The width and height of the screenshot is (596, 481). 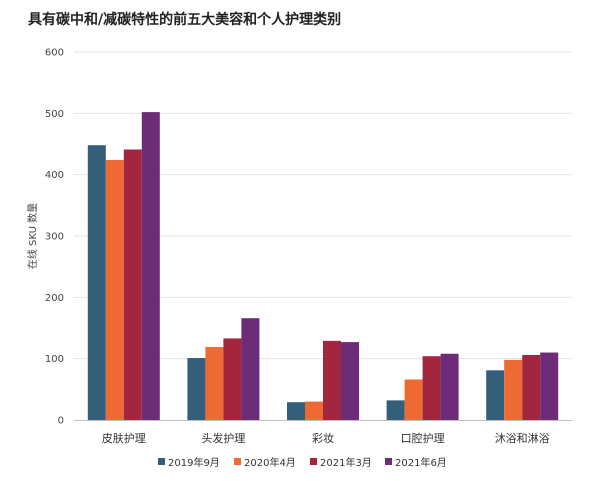 What do you see at coordinates (54, 298) in the screenshot?
I see `y-tick-label: 200` at bounding box center [54, 298].